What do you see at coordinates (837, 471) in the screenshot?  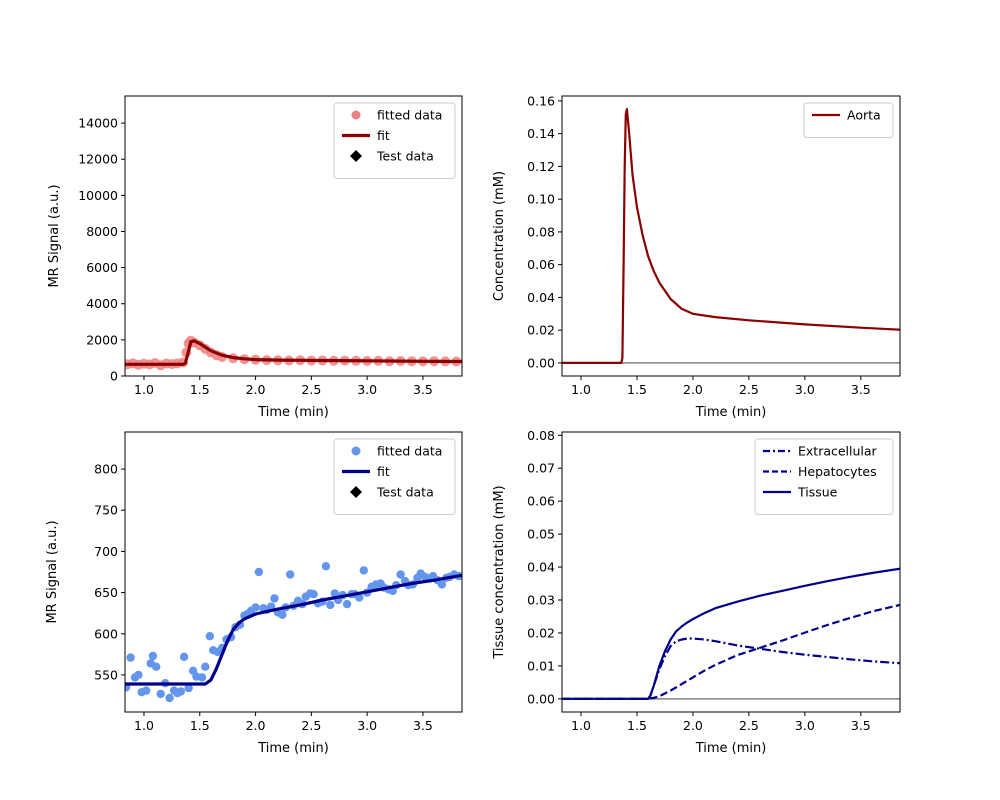 I see `legend-label: Hepatocytes` at bounding box center [837, 471].